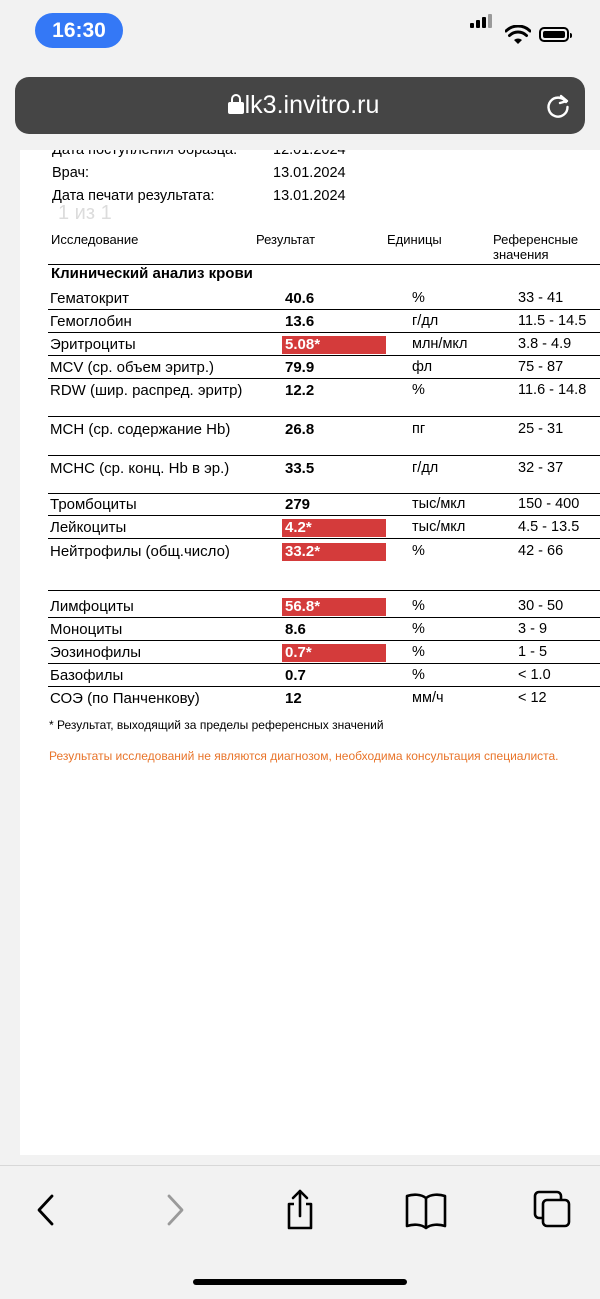 This screenshot has width=600, height=1299. I want to click on share-icon, so click(300, 1210).